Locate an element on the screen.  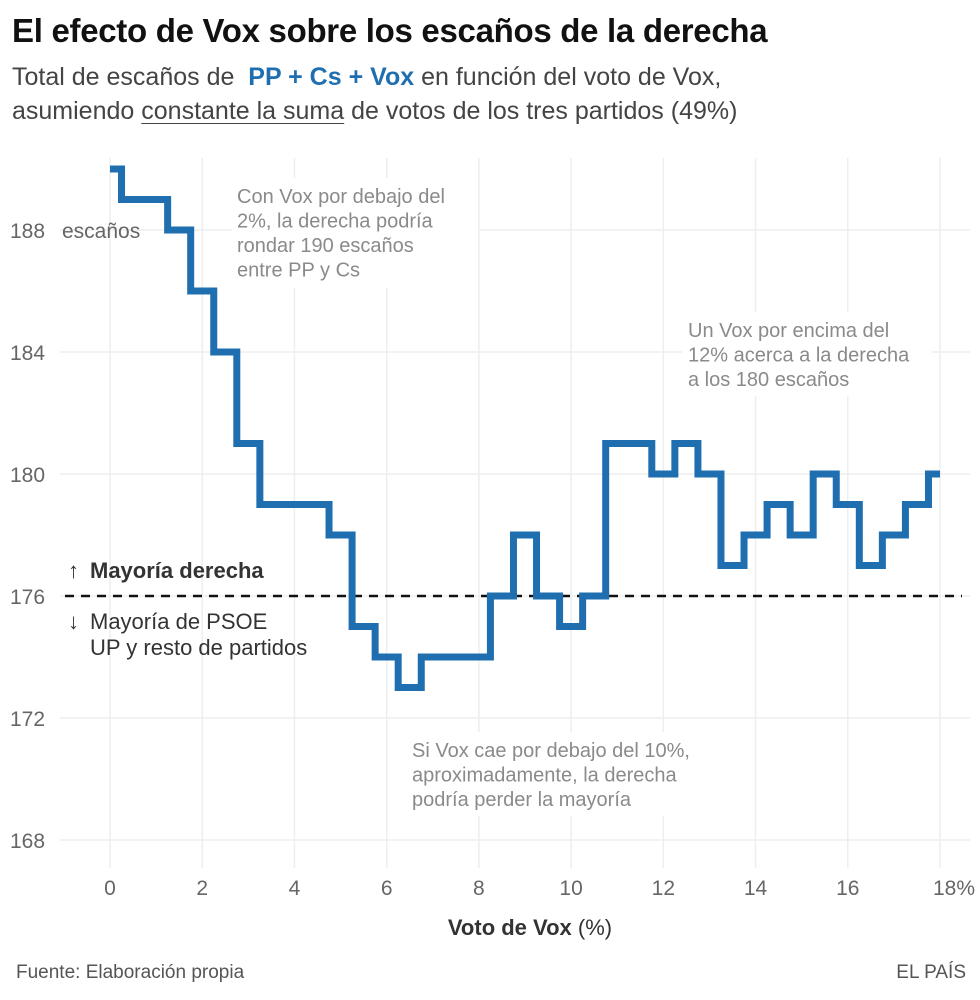
y-tick-label-168: 168 is located at coordinates (27, 841).